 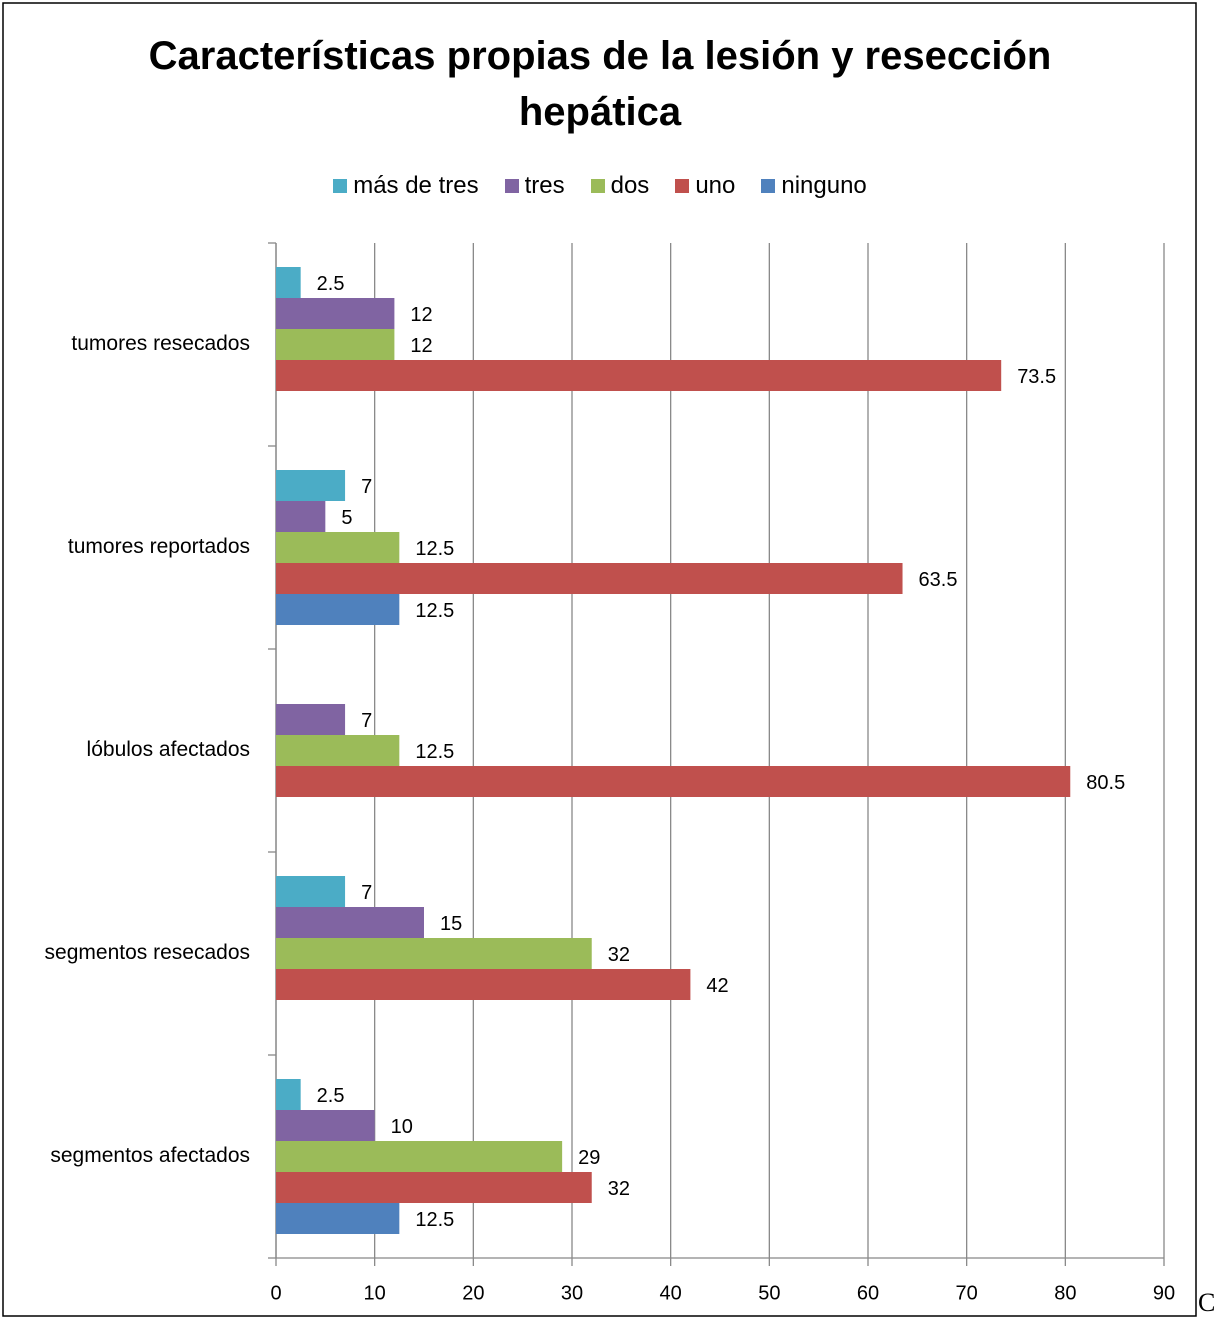 I want to click on data-label: 63.5, so click(x=938, y=580).